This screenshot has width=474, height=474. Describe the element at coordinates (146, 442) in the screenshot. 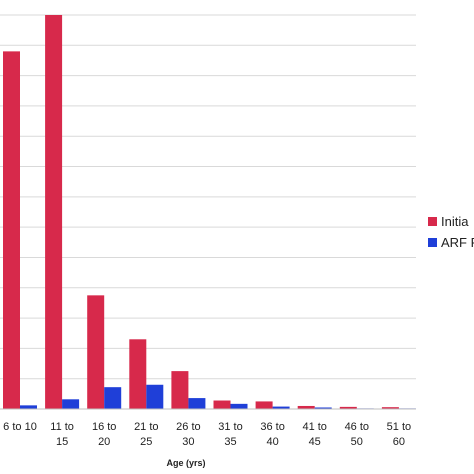

I see `x-tick-label: 25` at that location.